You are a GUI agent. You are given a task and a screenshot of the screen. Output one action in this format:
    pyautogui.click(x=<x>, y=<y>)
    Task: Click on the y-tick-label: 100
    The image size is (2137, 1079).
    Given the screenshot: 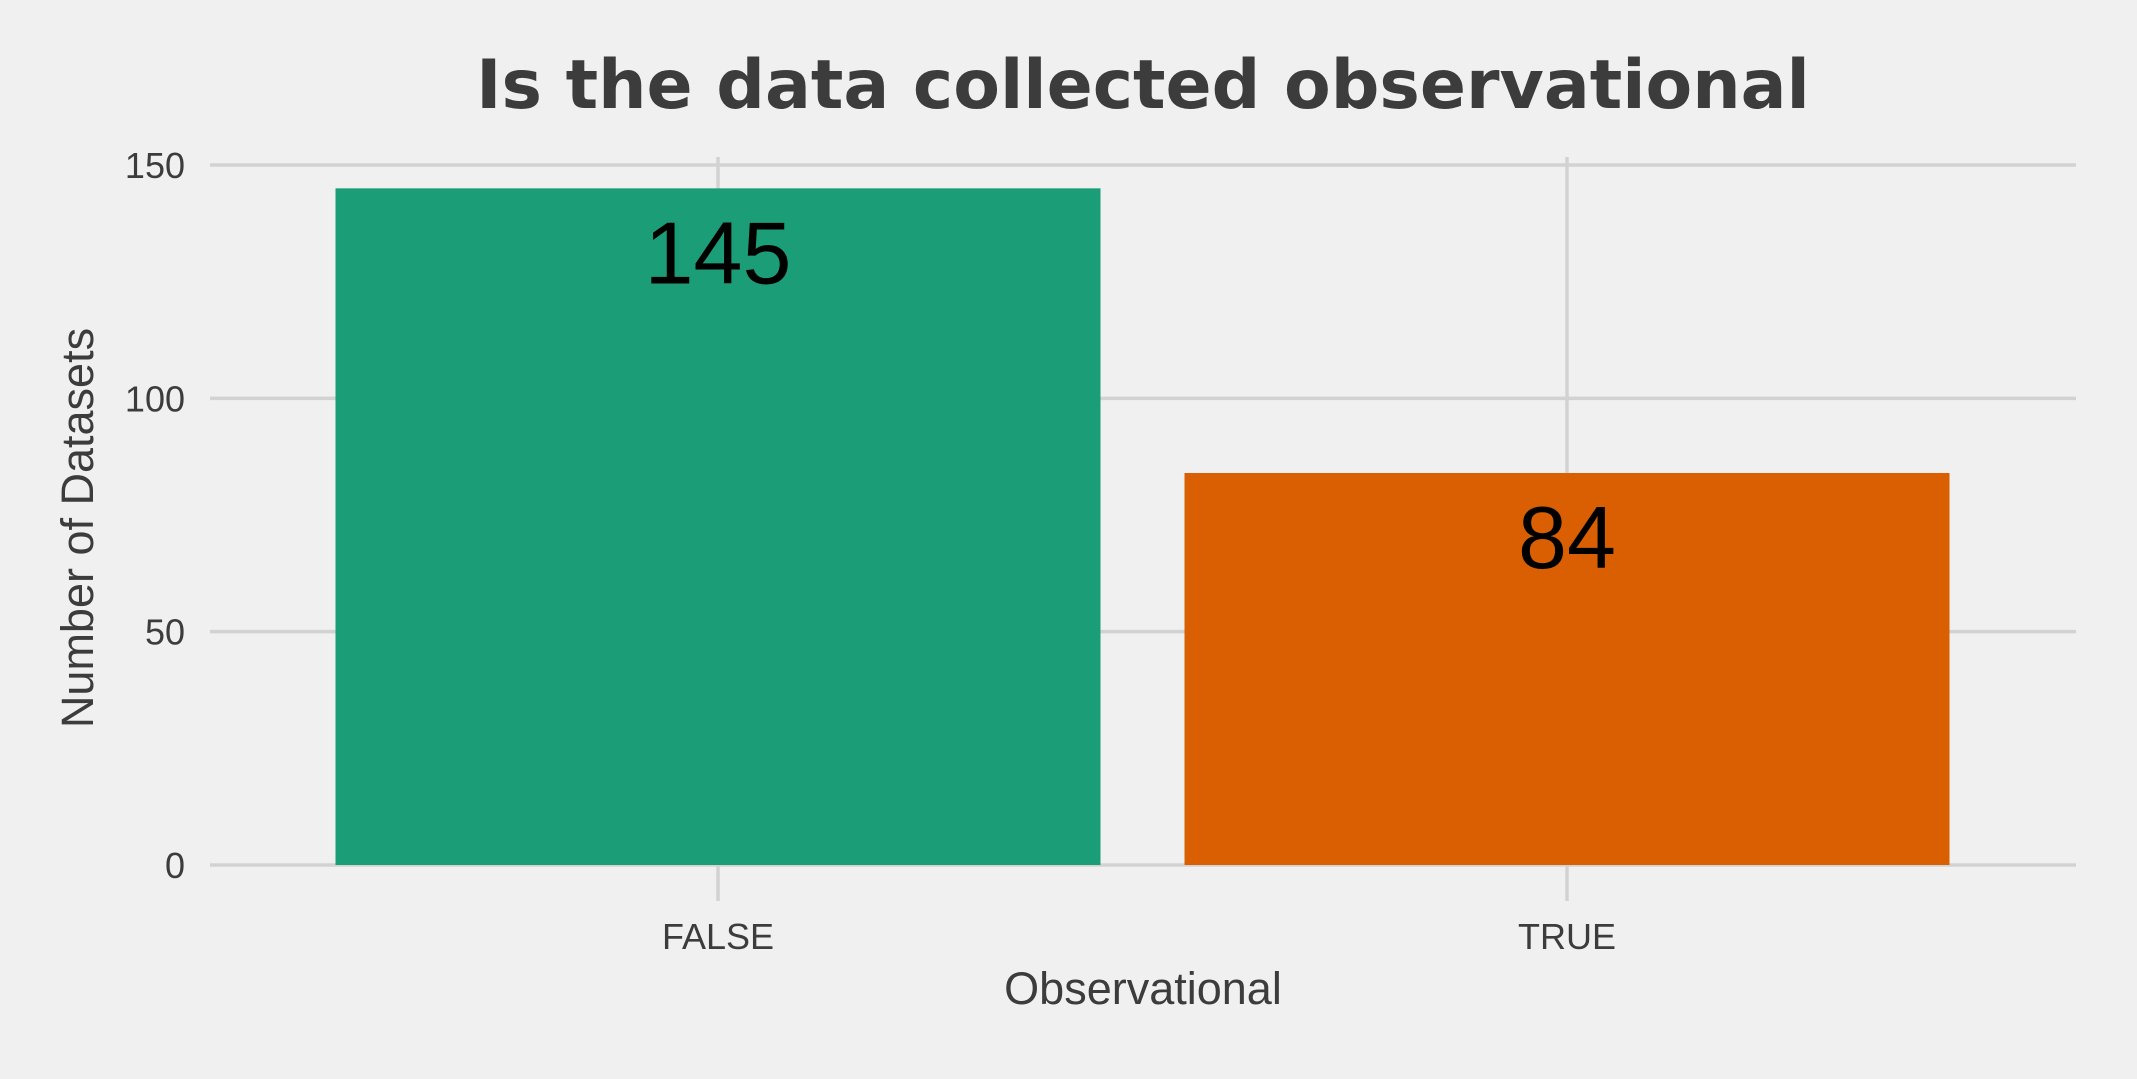 What is the action you would take?
    pyautogui.click(x=155, y=398)
    